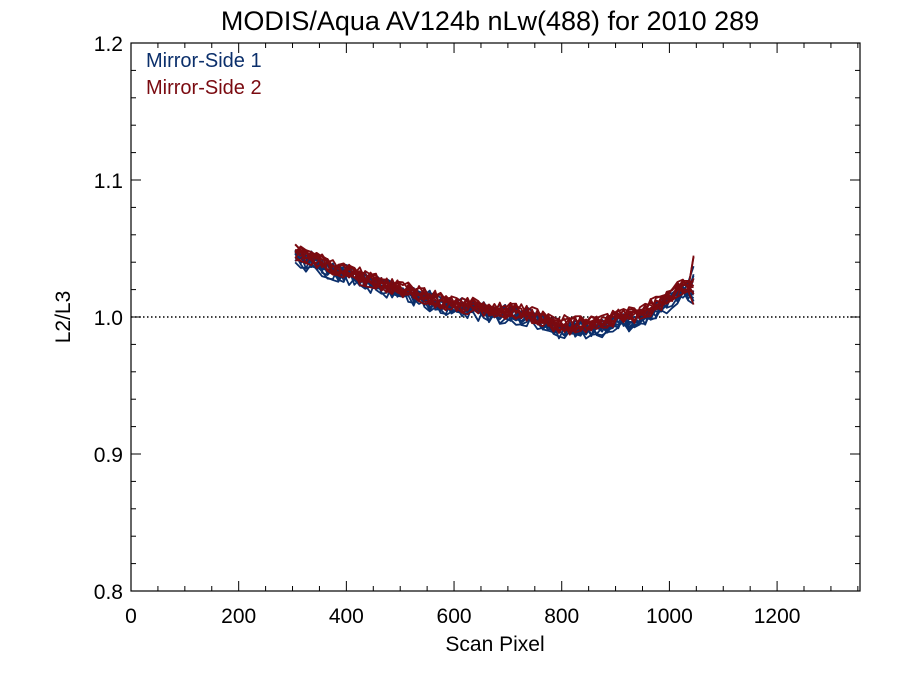 This screenshot has height=675, width=900. Describe the element at coordinates (669, 616) in the screenshot. I see `x-tick-label: 1000` at that location.